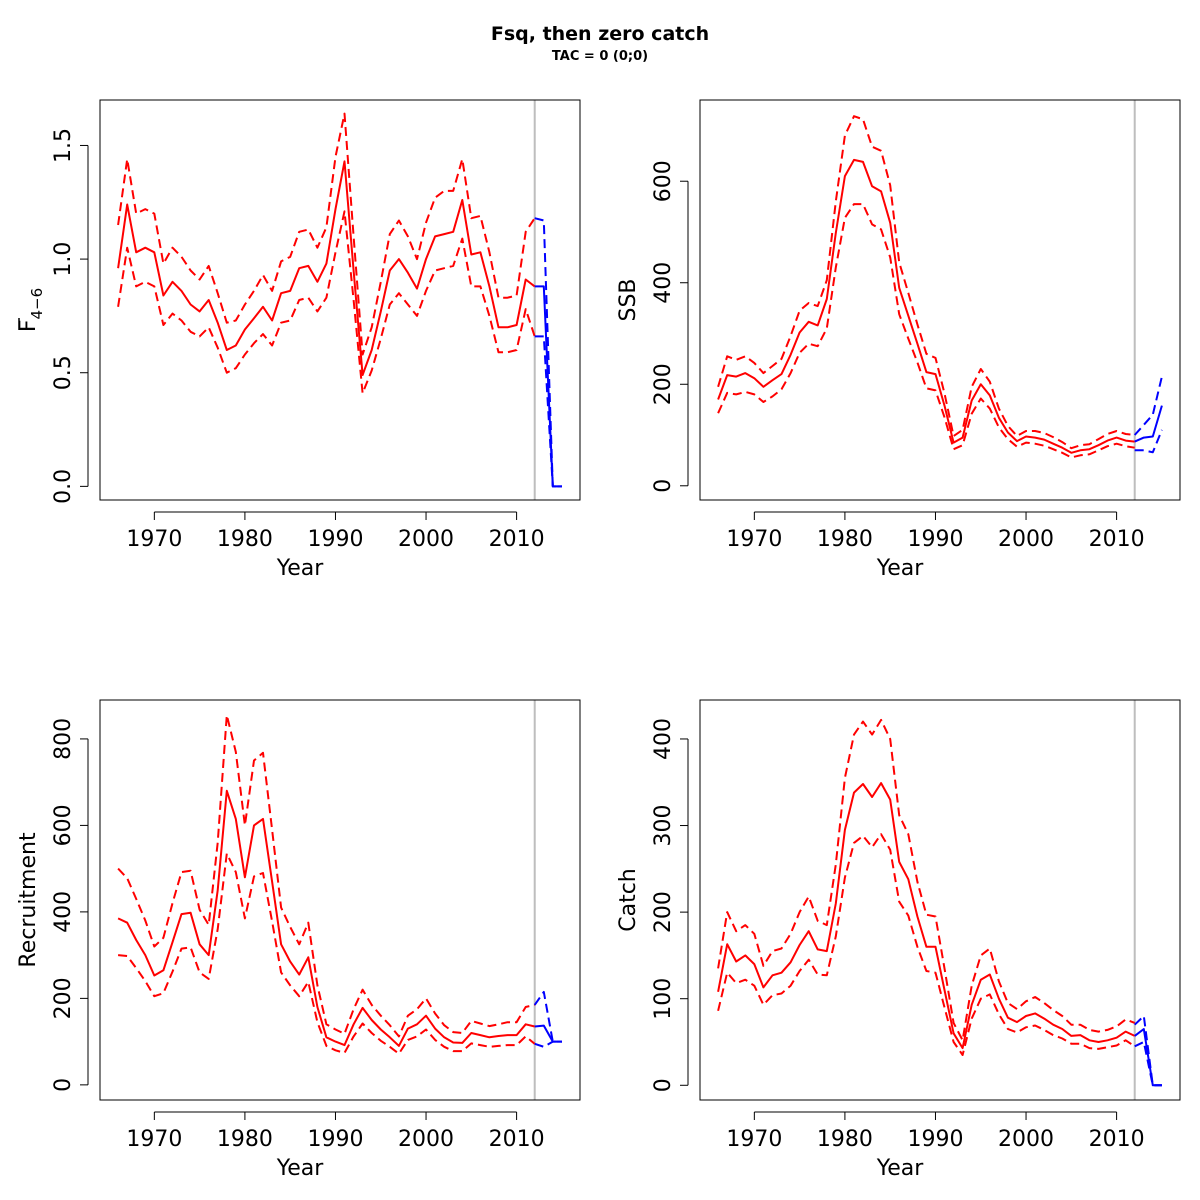 This screenshot has width=1200, height=1200. Describe the element at coordinates (28, 900) in the screenshot. I see `y-axis-label: Recruitment` at that location.